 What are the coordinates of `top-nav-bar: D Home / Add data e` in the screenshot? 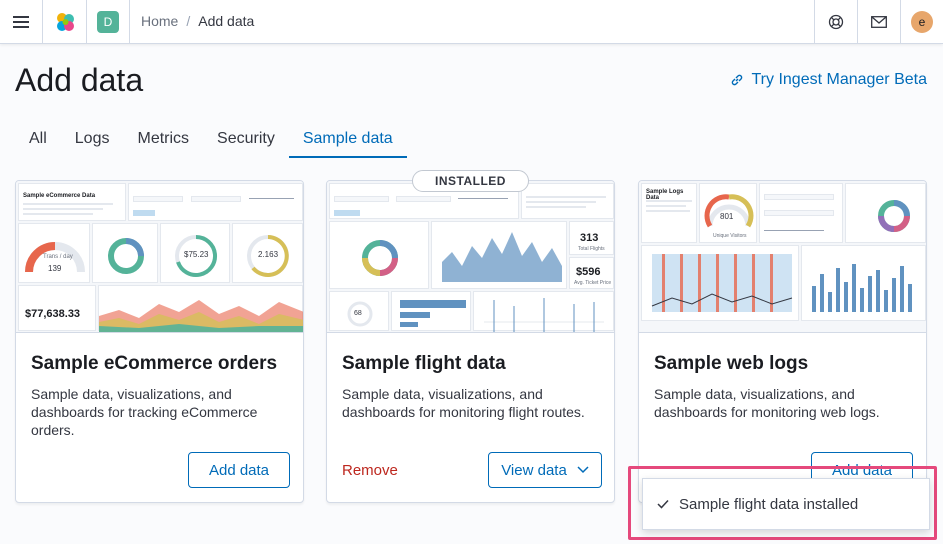 It's located at (471, 22).